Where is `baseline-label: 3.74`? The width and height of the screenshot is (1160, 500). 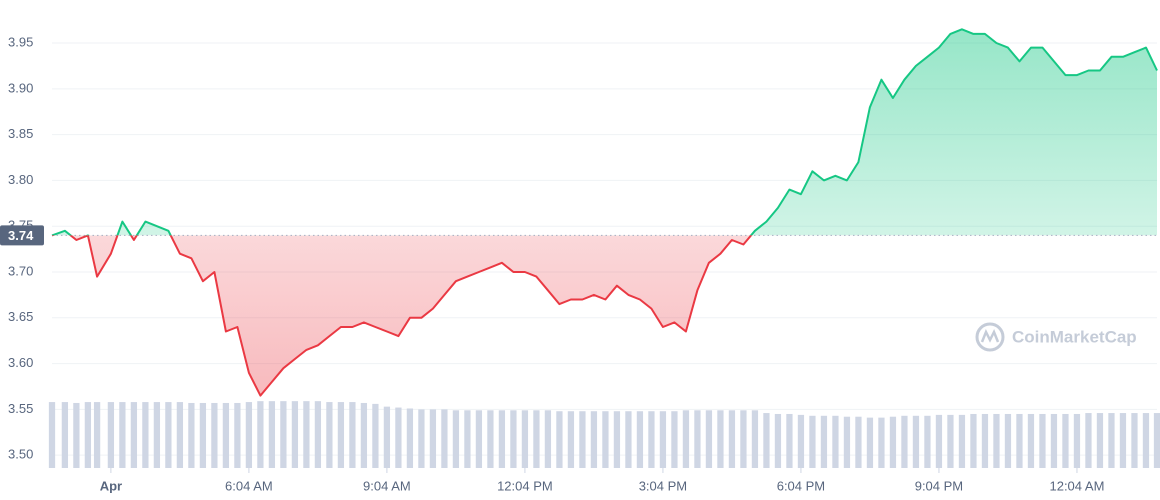
baseline-label: 3.74 is located at coordinates (21, 235).